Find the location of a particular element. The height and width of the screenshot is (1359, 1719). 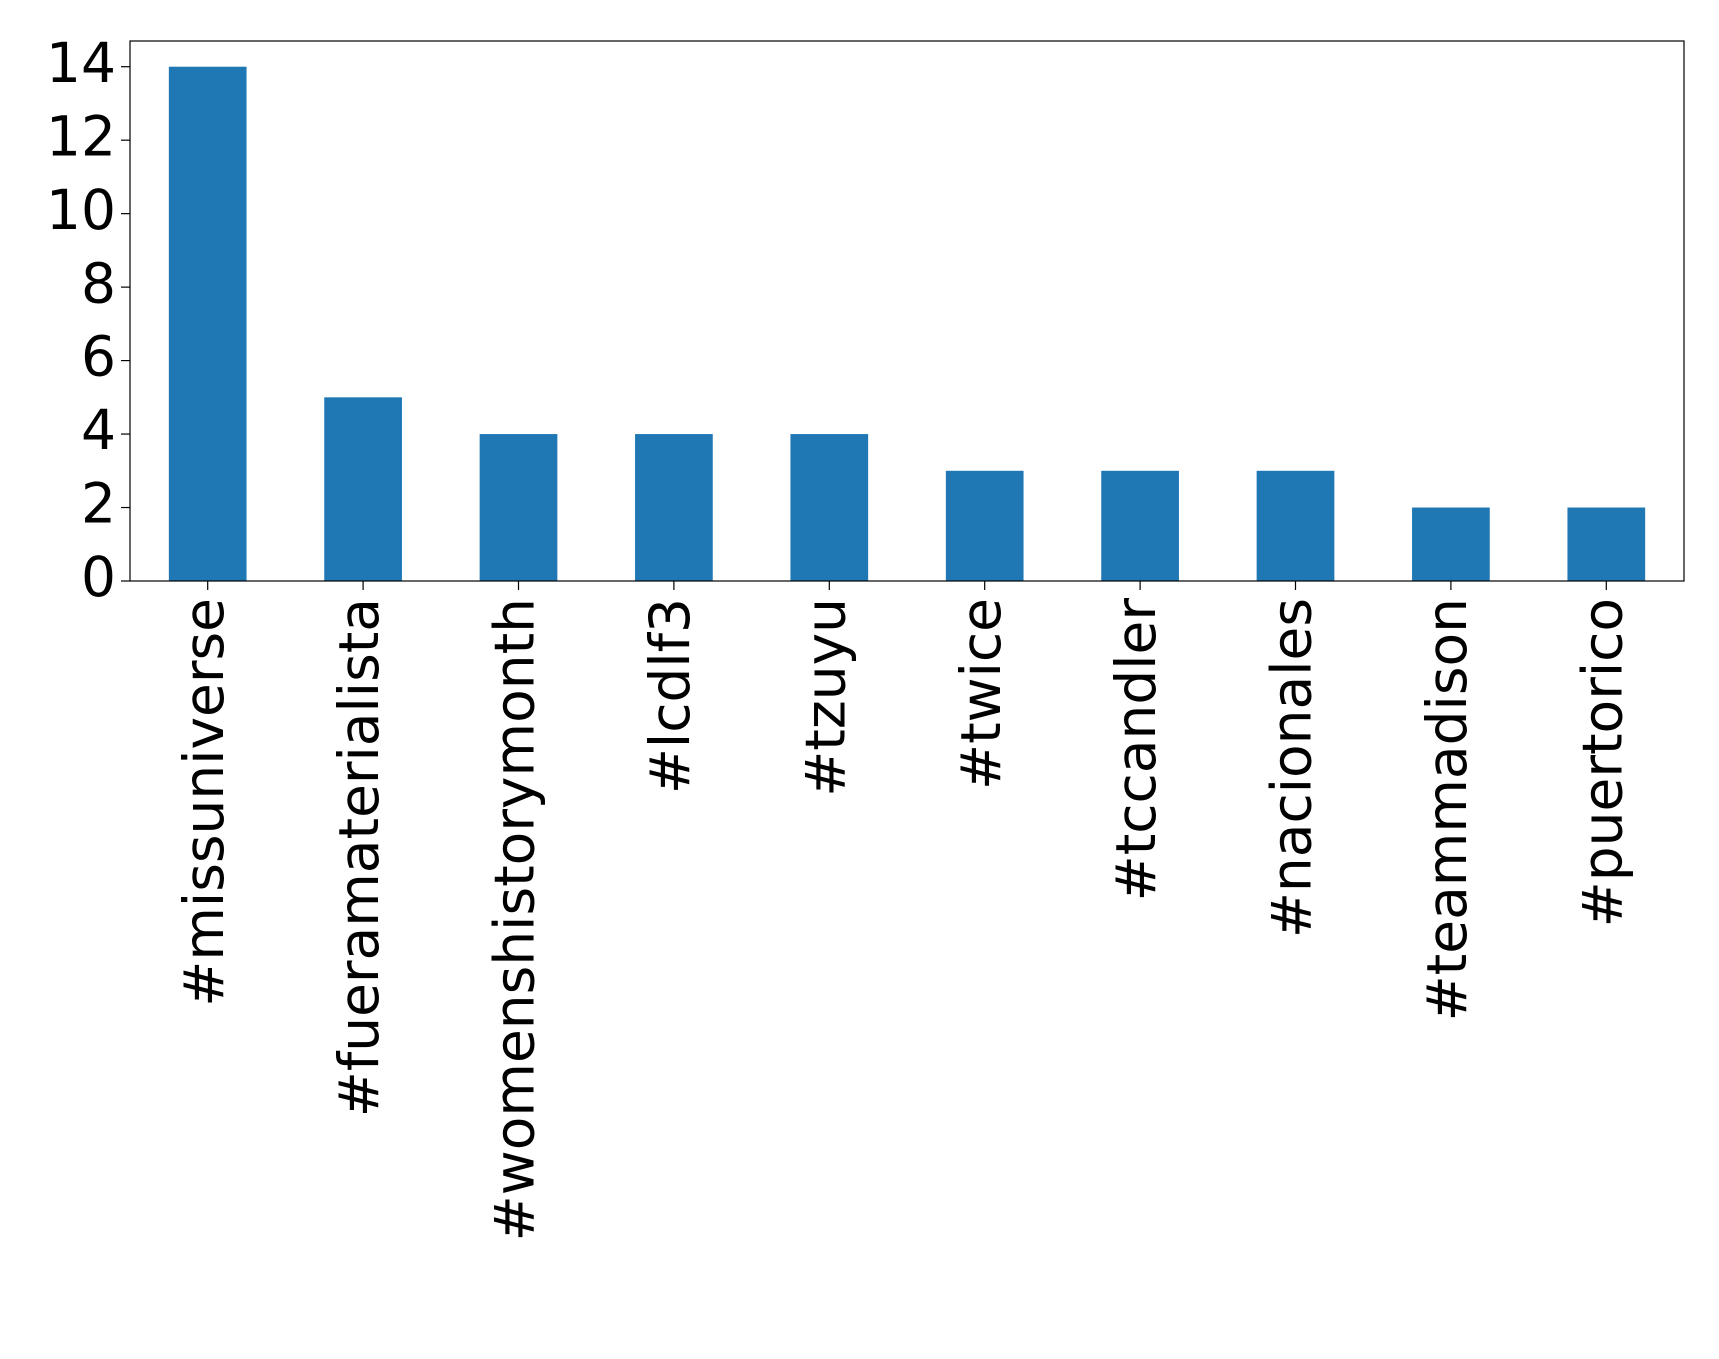

x-tick-label: #womenshistorymonth is located at coordinates (515, 919).